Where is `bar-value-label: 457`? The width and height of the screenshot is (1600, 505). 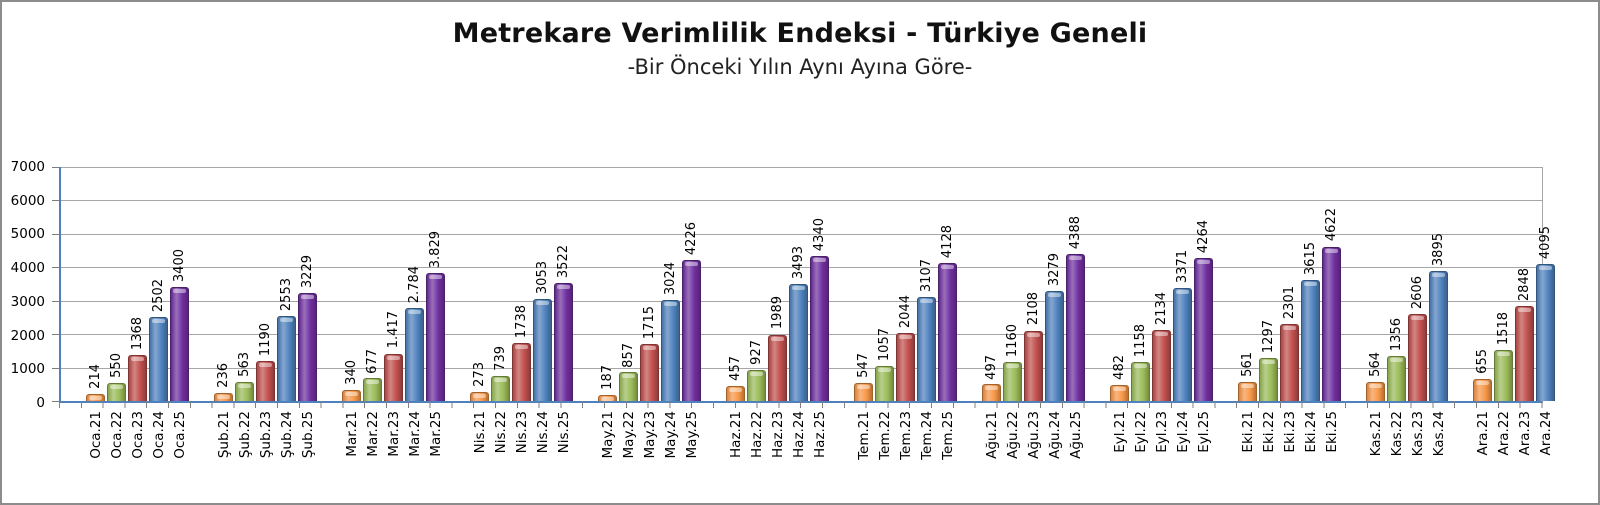
bar-value-label: 457 is located at coordinates (735, 368).